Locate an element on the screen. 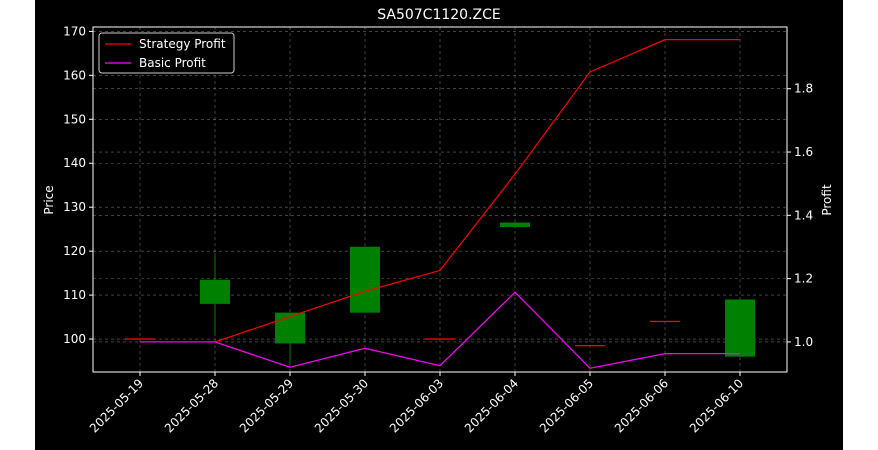 Image resolution: width=878 pixels, height=450 pixels. y-tick-label-right: 1.8 is located at coordinates (803, 89).